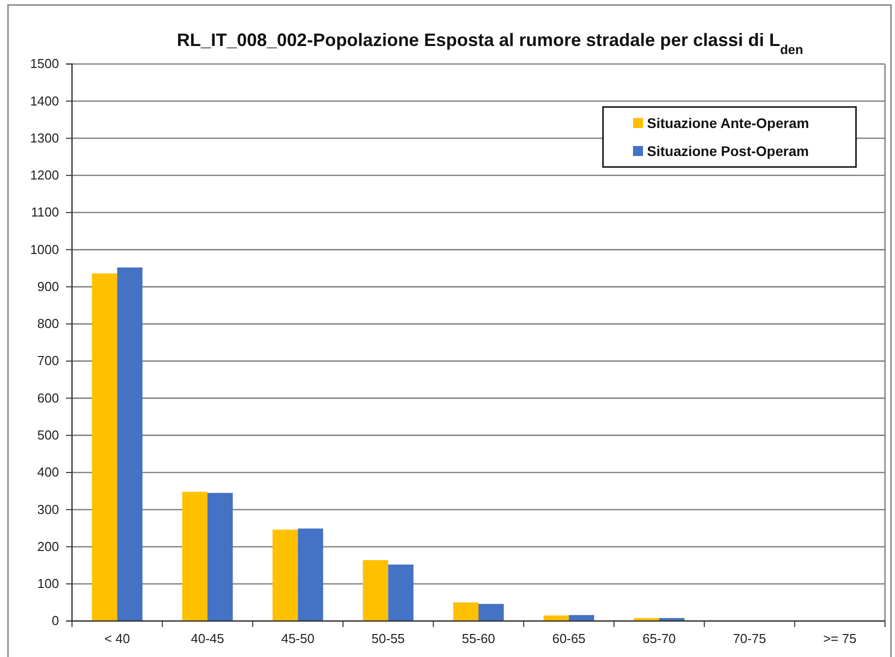  Describe the element at coordinates (48, 546) in the screenshot. I see `y-tick-label: 200` at that location.